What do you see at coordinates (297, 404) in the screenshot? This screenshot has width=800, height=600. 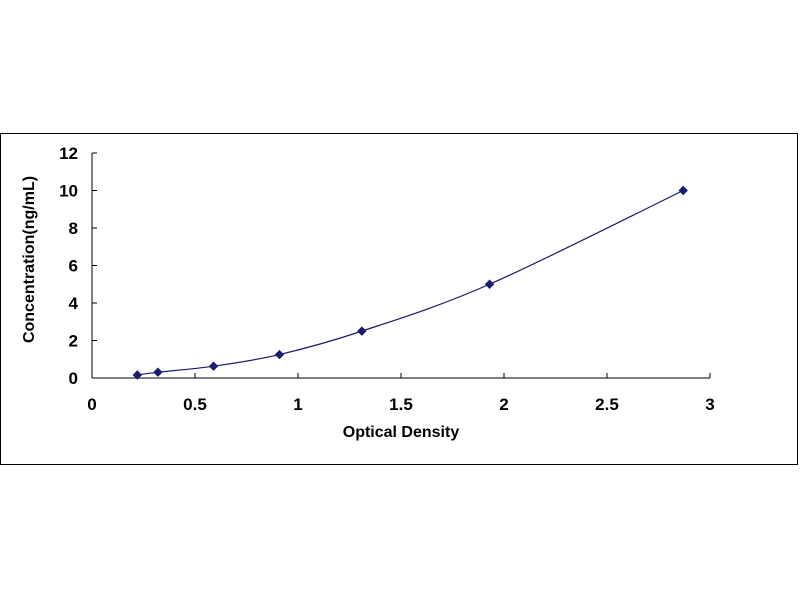 I see `x-tick-label: 1` at bounding box center [297, 404].